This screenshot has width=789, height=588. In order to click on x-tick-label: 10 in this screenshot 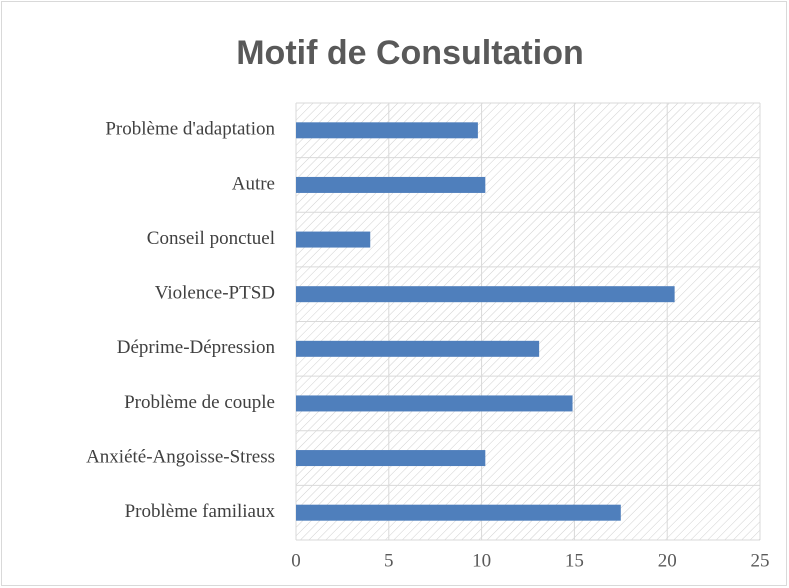, I will do `click(481, 560)`.